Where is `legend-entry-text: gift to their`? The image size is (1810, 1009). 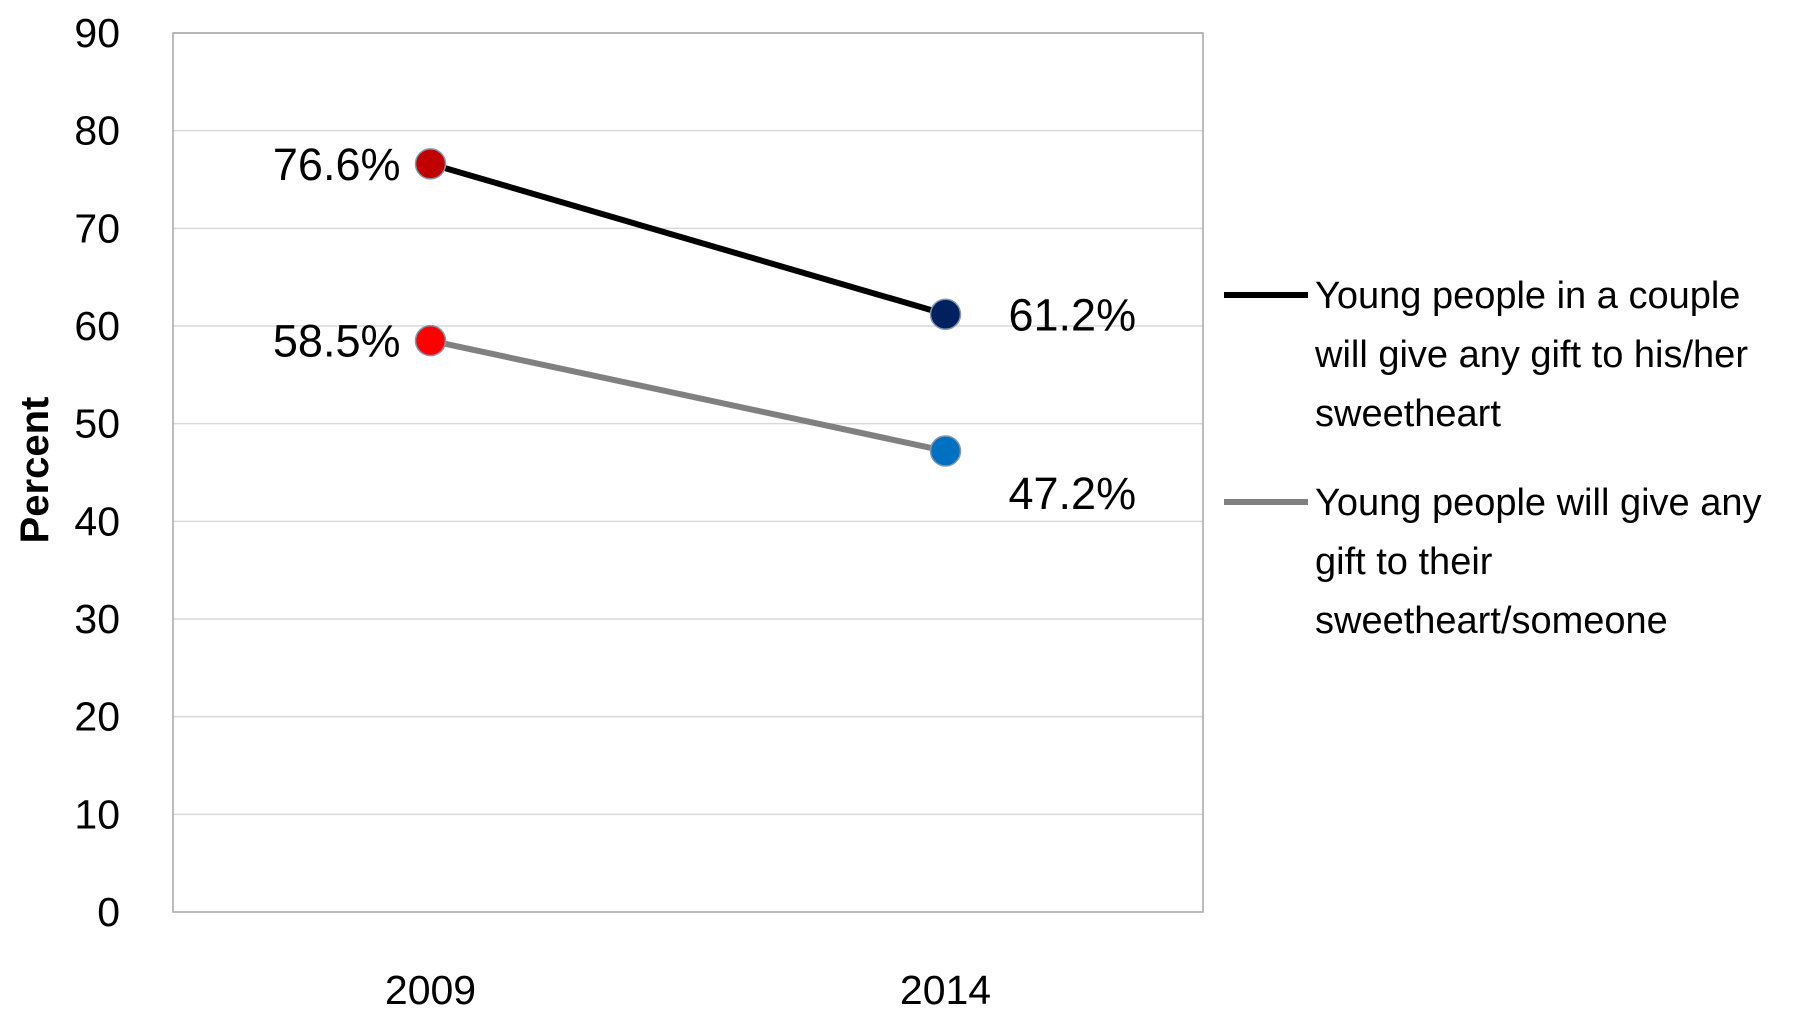 legend-entry-text: gift to their is located at coordinates (1404, 562).